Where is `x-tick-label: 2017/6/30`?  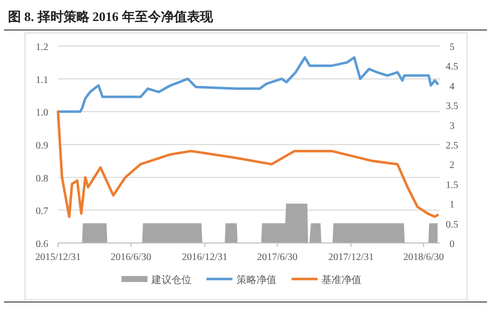 x-tick-label: 2017/6/30 is located at coordinates (277, 257).